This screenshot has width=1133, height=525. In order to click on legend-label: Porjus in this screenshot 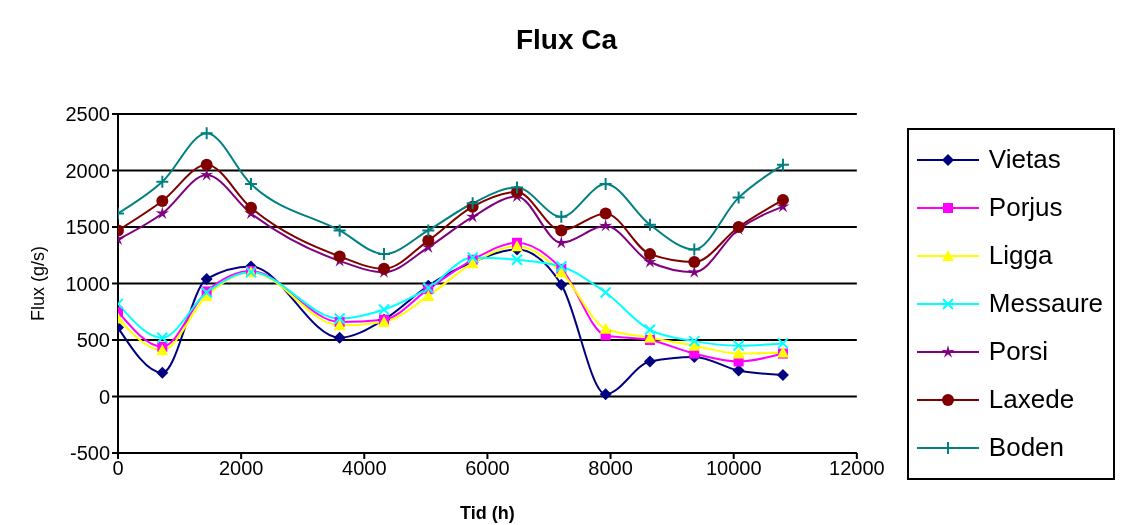, I will do `click(1025, 207)`.